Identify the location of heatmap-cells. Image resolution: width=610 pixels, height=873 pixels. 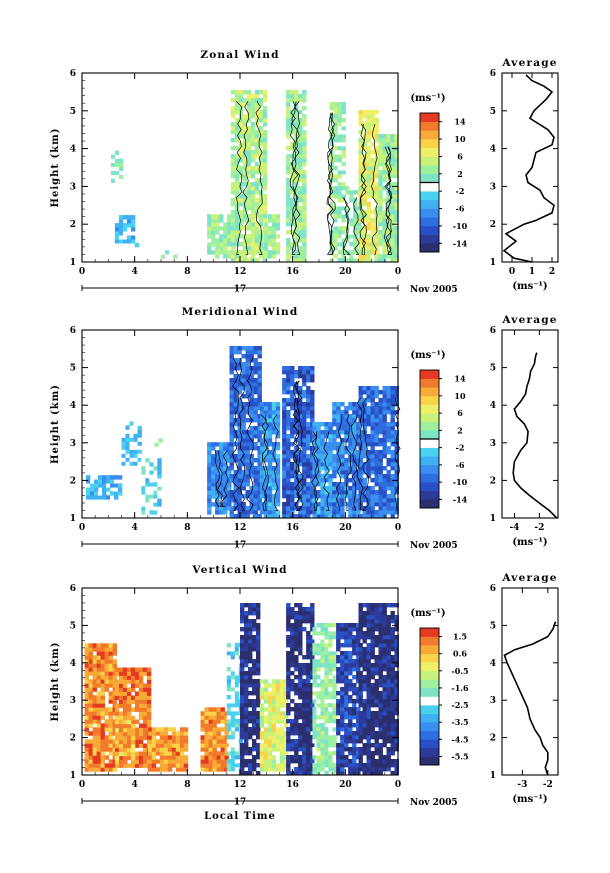
(241, 689).